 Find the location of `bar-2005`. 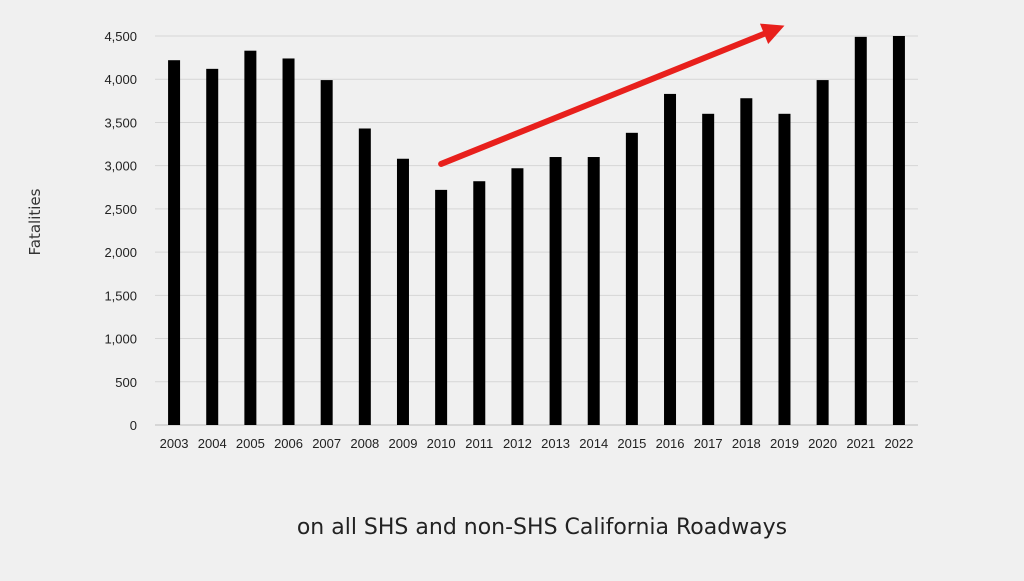

bar-2005 is located at coordinates (250, 237).